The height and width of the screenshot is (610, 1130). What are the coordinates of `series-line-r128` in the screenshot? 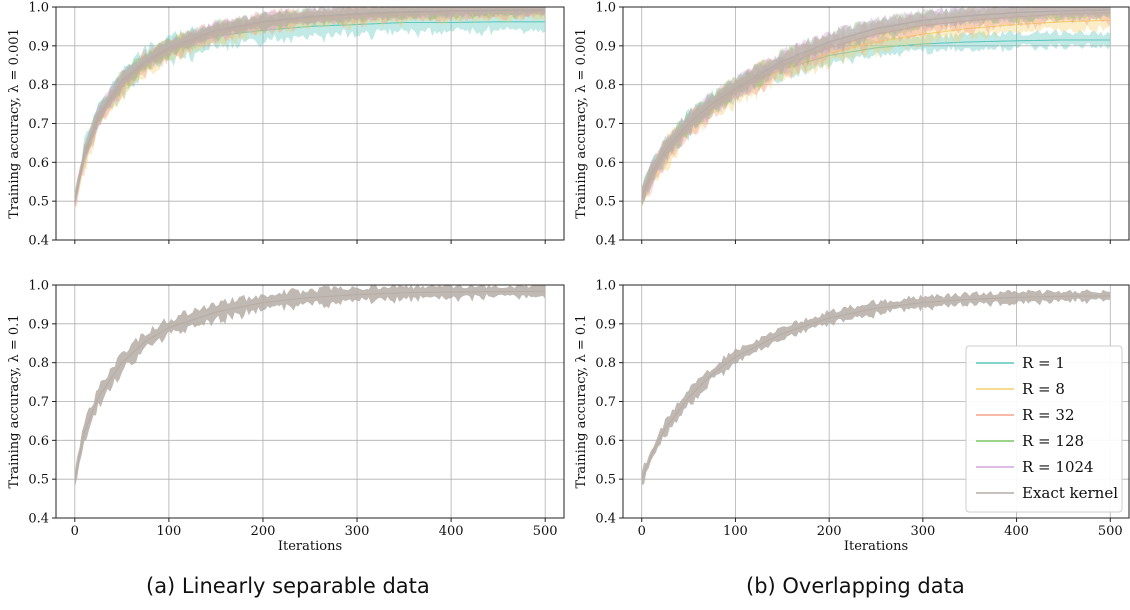 It's located at (310, 105).